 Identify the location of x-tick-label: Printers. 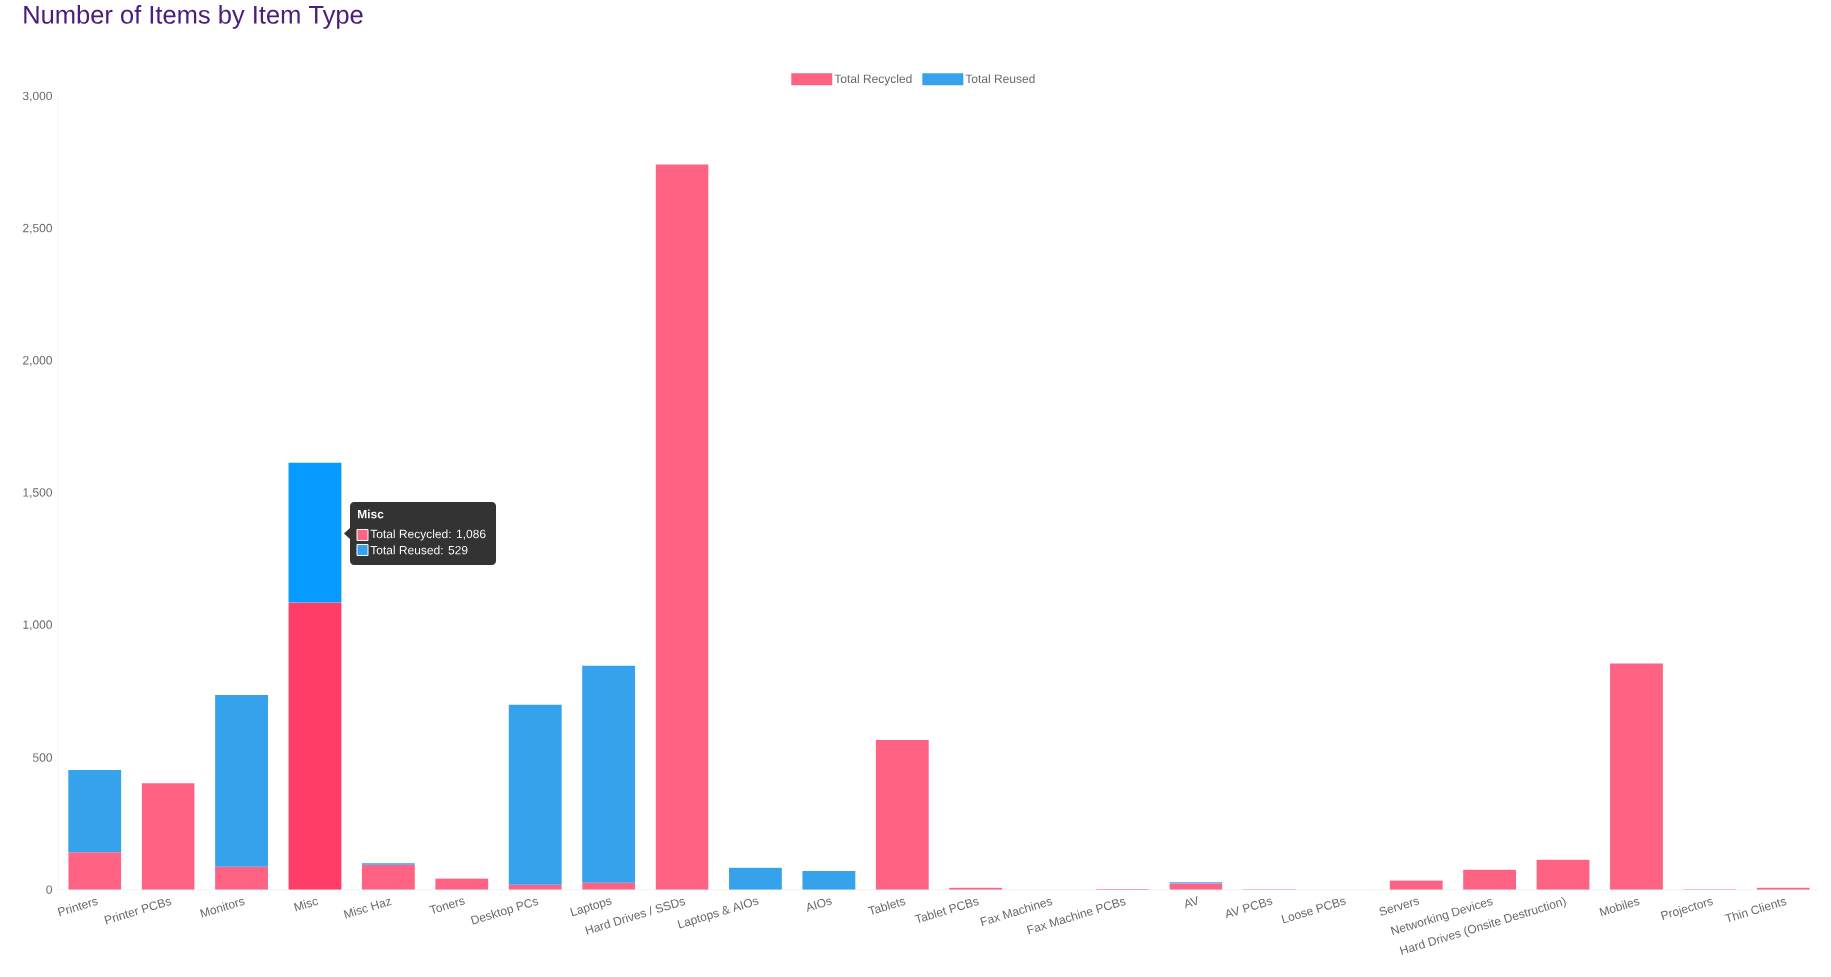
(77, 907).